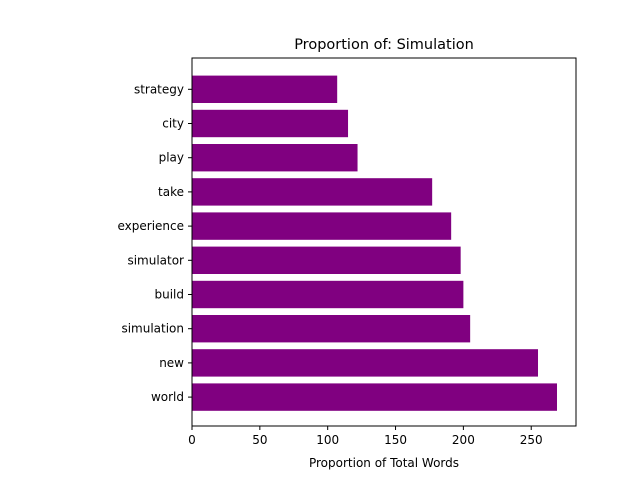 This screenshot has width=640, height=480. What do you see at coordinates (331, 329) in the screenshot?
I see `bar-simulation` at bounding box center [331, 329].